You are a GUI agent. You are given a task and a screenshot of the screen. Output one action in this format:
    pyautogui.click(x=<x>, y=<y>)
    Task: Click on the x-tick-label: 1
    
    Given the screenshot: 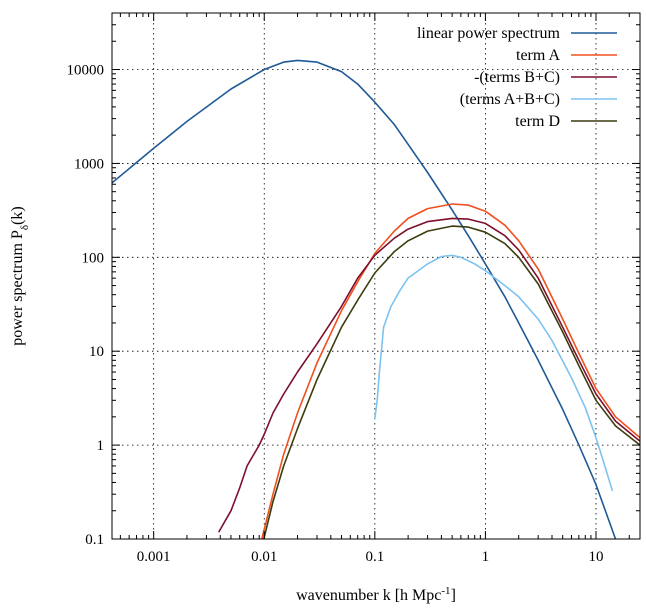 What is the action you would take?
    pyautogui.click(x=486, y=557)
    